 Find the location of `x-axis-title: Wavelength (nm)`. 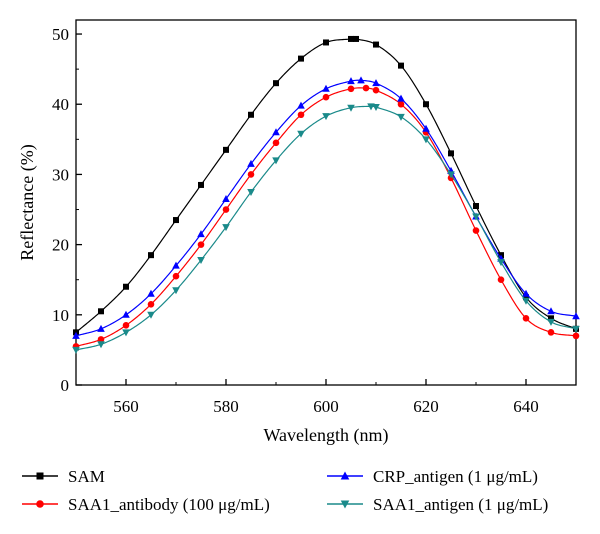

x-axis-title: Wavelength (nm) is located at coordinates (325, 435).